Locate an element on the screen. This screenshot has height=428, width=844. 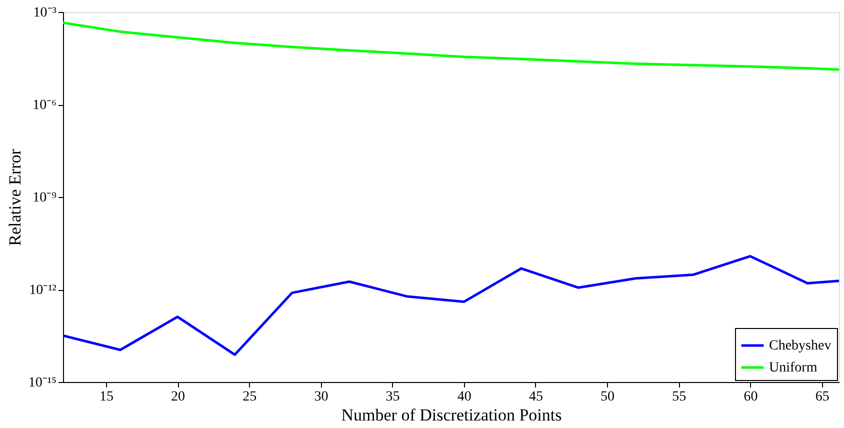
y-axis-title: Relative Error is located at coordinates (14, 197).